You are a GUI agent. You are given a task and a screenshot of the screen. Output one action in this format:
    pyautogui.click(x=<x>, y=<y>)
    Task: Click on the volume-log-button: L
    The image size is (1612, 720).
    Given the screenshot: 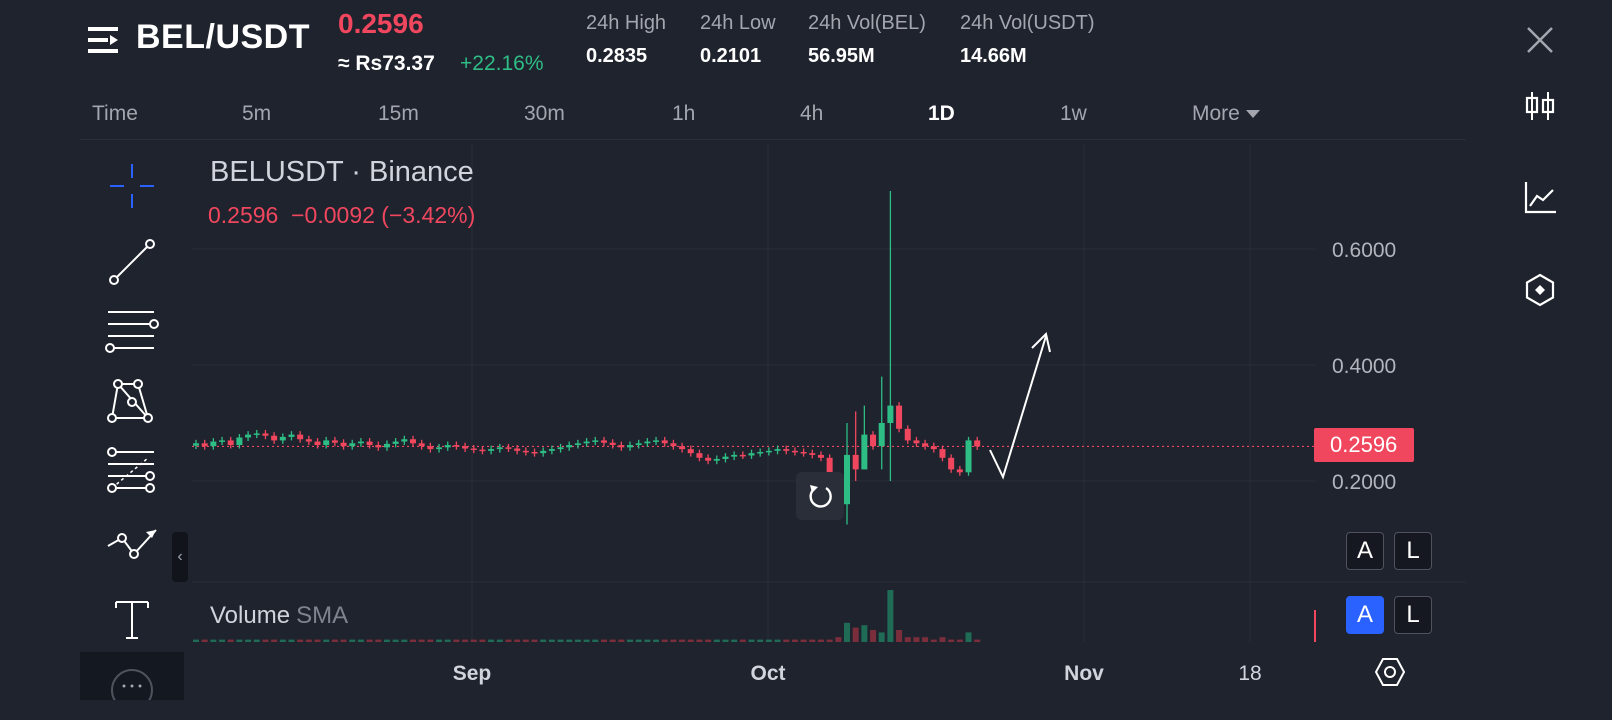 What is the action you would take?
    pyautogui.click(x=1413, y=615)
    